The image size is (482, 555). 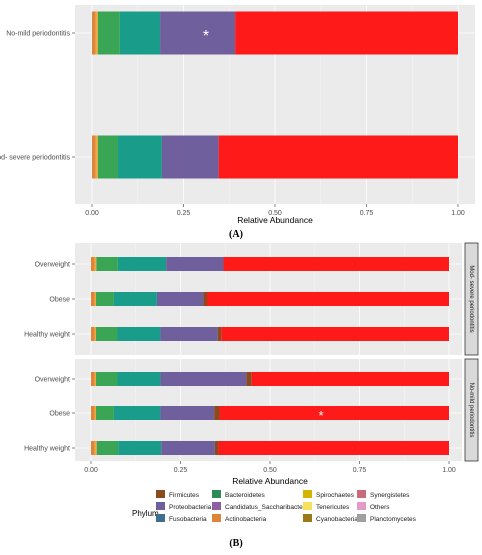 I want to click on panel-b-x-tick-label: 0.25, so click(x=181, y=470).